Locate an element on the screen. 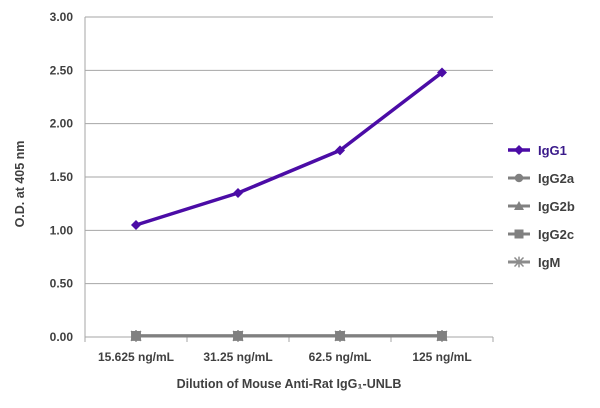 The image size is (600, 408). y-tick-label: 1.00 is located at coordinates (62, 230).